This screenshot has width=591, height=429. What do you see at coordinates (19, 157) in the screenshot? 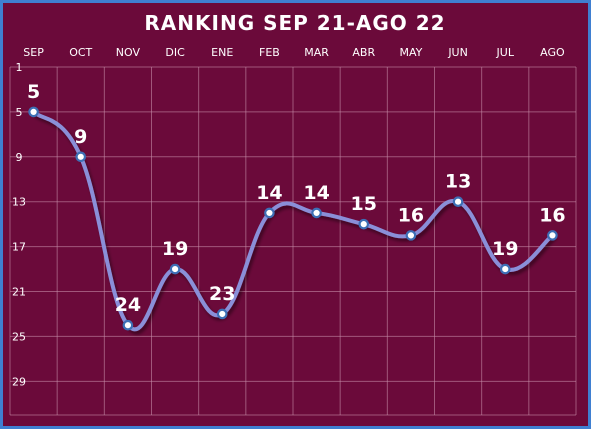
I see `y-tick-label: 9` at bounding box center [19, 157].